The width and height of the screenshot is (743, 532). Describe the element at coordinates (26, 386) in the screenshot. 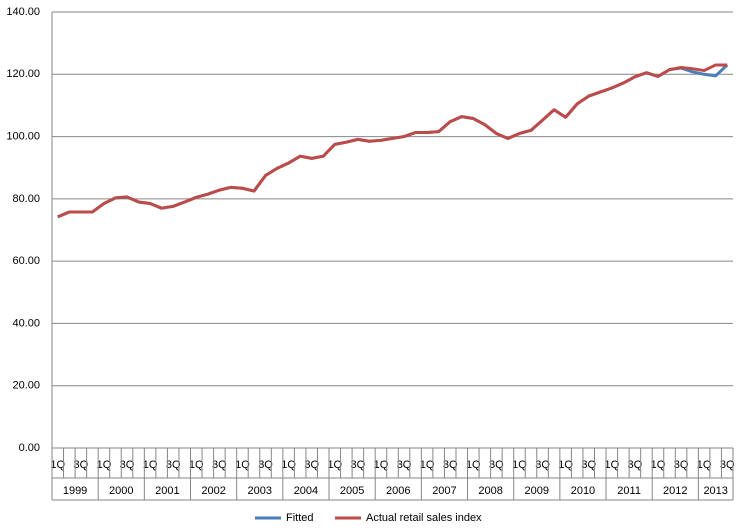

I see `y-tick-label: 20.00` at that location.